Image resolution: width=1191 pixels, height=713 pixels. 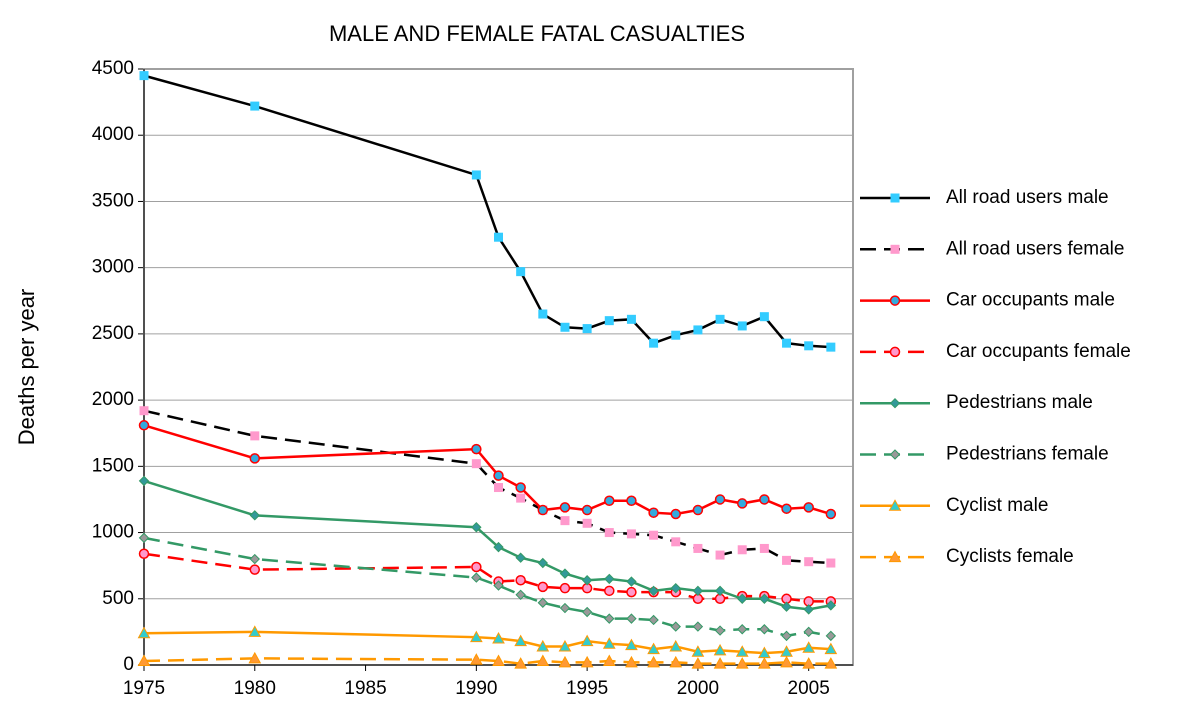 I want to click on x-tick-label: 2000, so click(x=698, y=688).